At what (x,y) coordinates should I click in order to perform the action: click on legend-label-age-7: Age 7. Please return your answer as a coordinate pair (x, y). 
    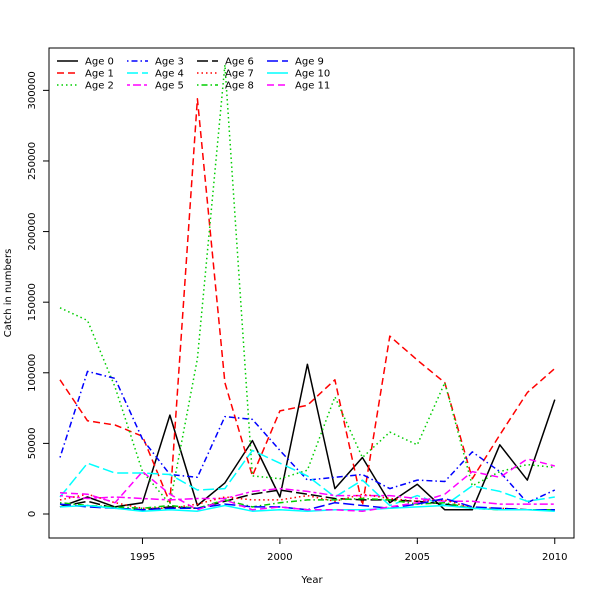
    Looking at the image, I should click on (239, 74).